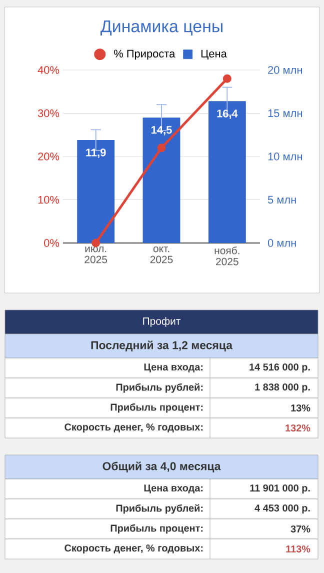 This screenshot has height=573, width=324. I want to click on legend-label: Цена, so click(214, 55).